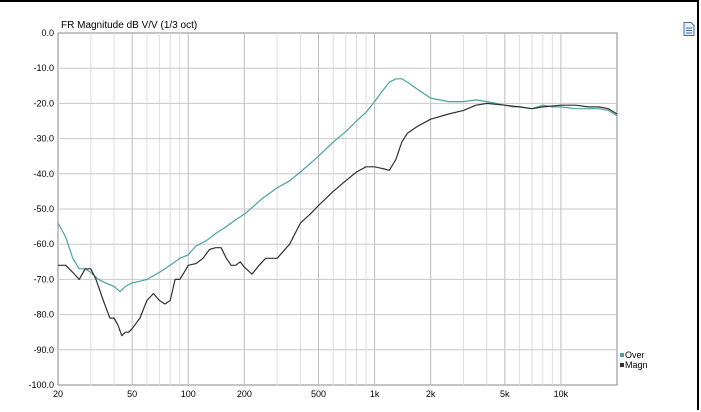  What do you see at coordinates (375, 394) in the screenshot?
I see `x-tick-label: 1k` at bounding box center [375, 394].